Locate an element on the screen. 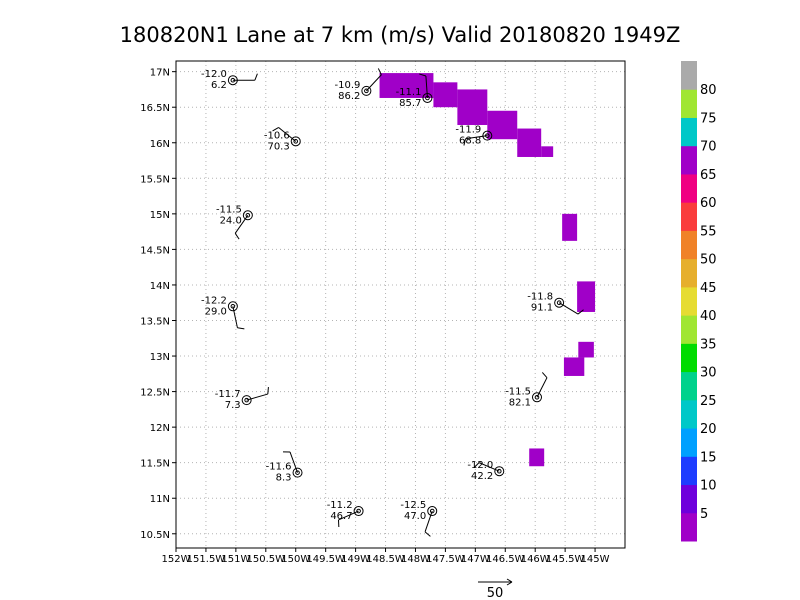  wind-speed-label: 70.3 is located at coordinates (278, 146).